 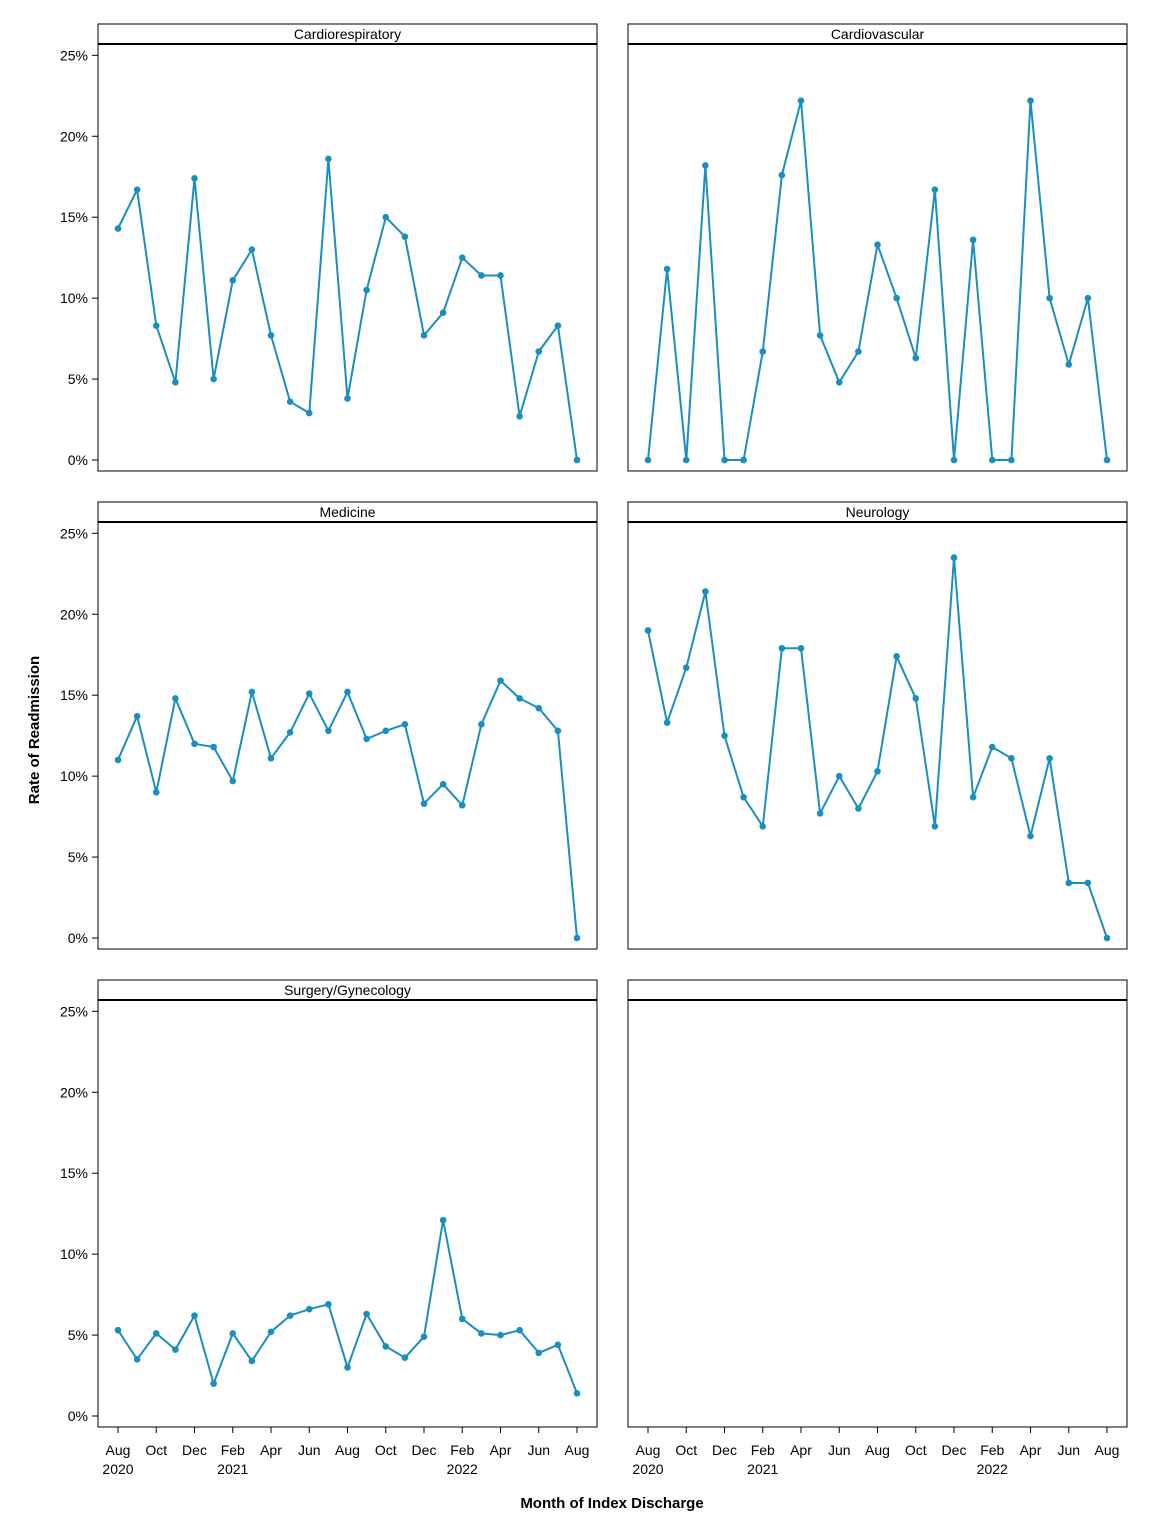 What do you see at coordinates (877, 990) in the screenshot?
I see `panel-strip` at bounding box center [877, 990].